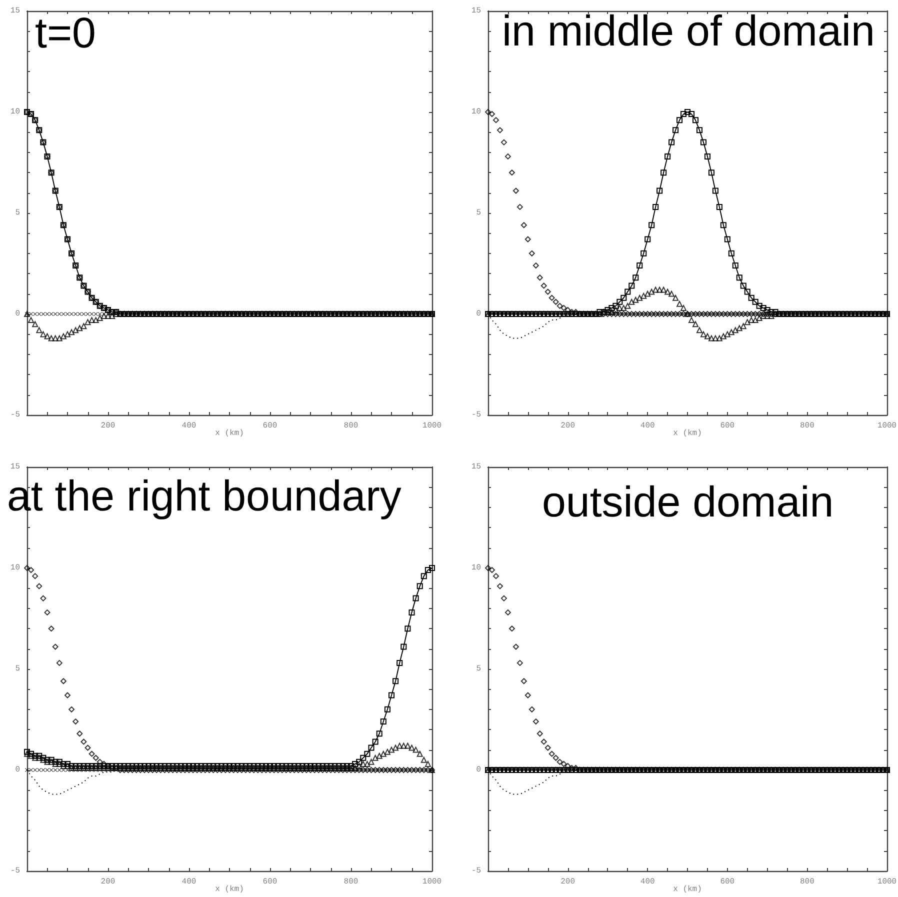 Image resolution: width=898 pixels, height=897 pixels. What do you see at coordinates (688, 502) in the screenshot?
I see `chart-title: outside domain` at bounding box center [688, 502].